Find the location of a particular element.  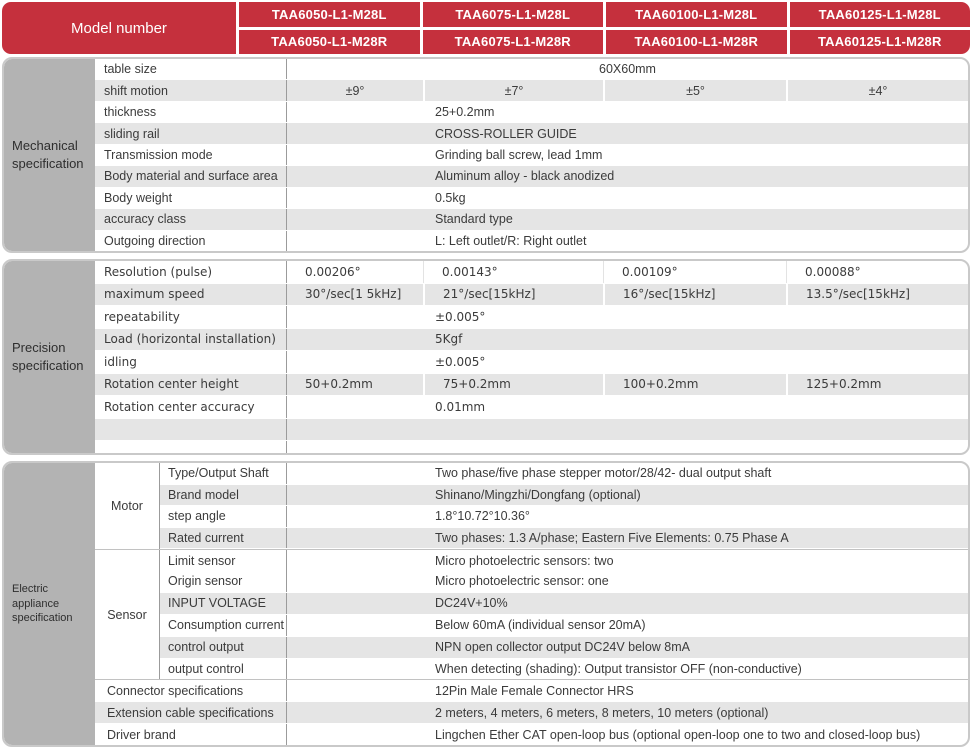

row-value: L: Left outlet/R: Right outlet is located at coordinates (511, 240).